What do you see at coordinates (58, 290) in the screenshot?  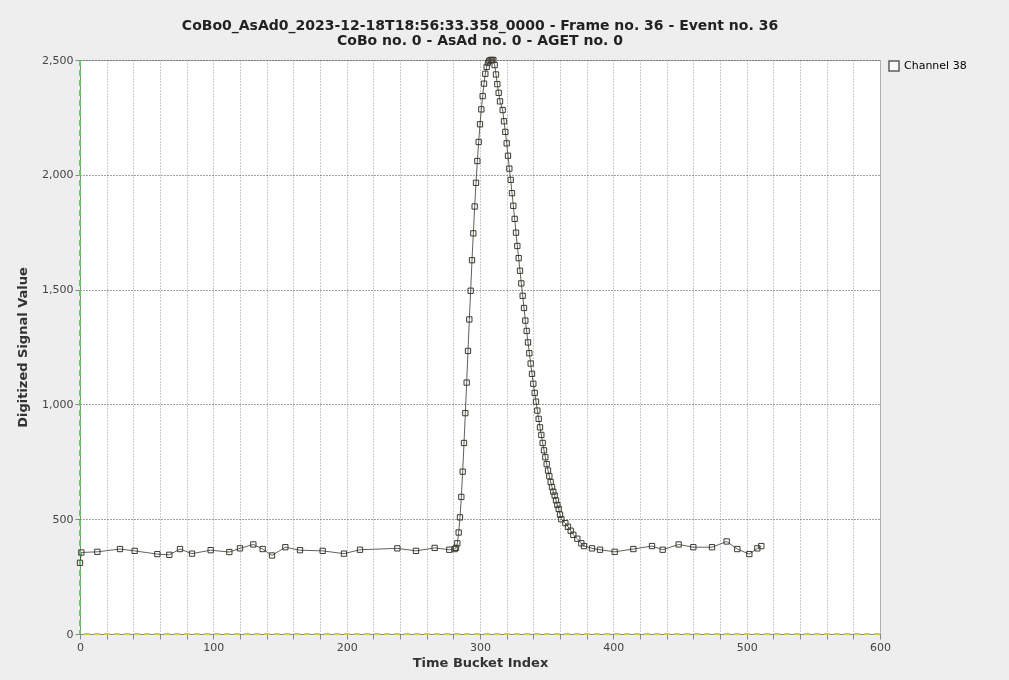 I see `y-tick-label: 1,500` at bounding box center [58, 290].